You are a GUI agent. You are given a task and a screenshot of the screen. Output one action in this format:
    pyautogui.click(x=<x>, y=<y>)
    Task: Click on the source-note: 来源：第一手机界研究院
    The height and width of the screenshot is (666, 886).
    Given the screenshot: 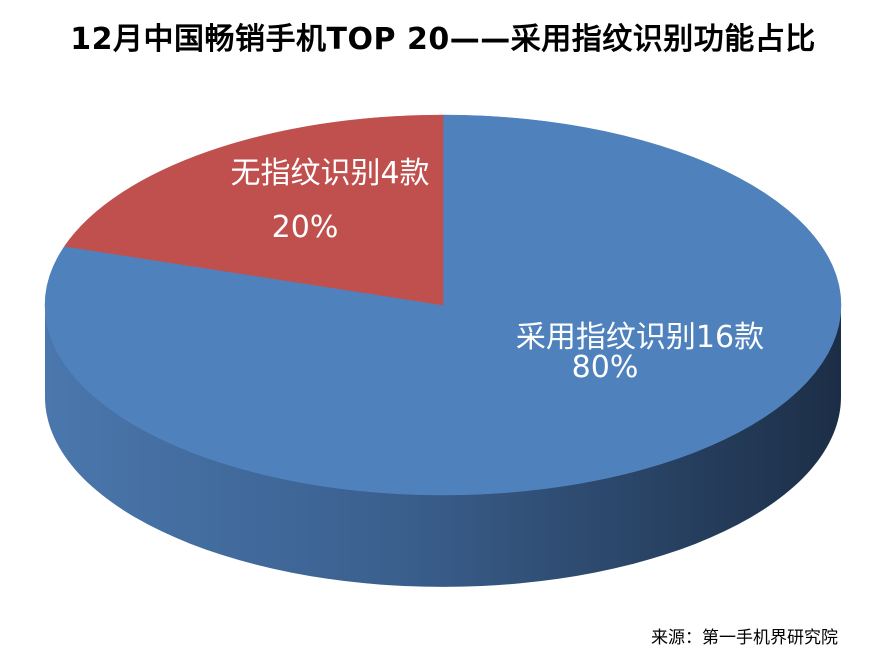 What is the action you would take?
    pyautogui.click(x=744, y=638)
    